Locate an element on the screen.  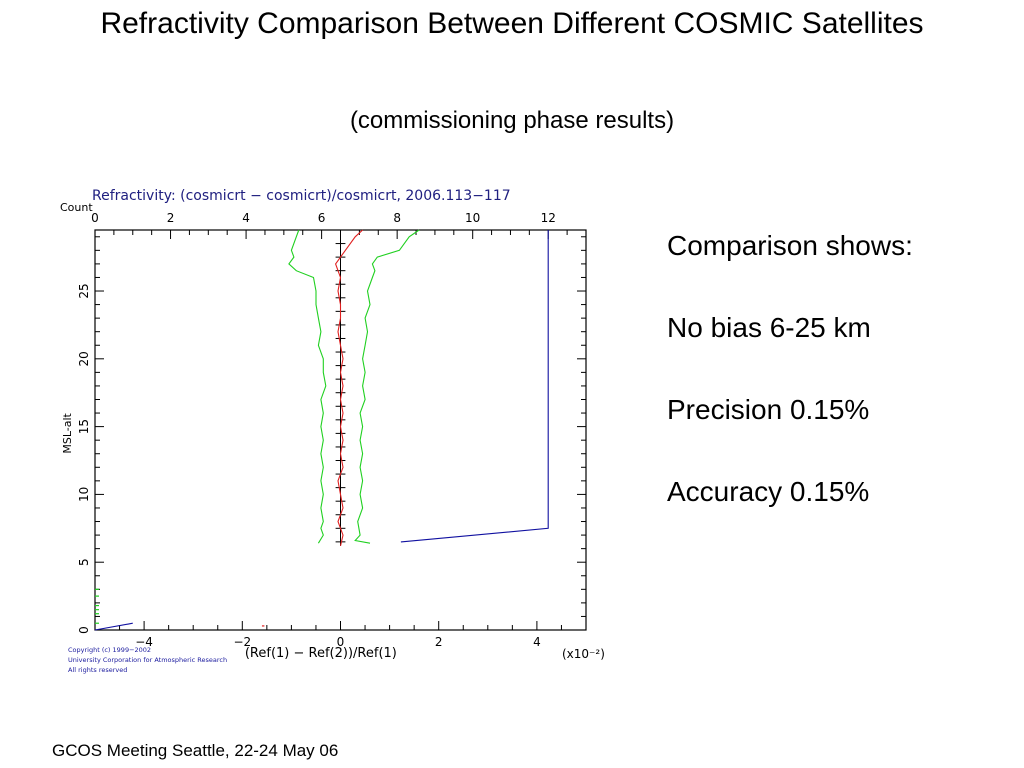
x-tick-label: 4 is located at coordinates (537, 642).